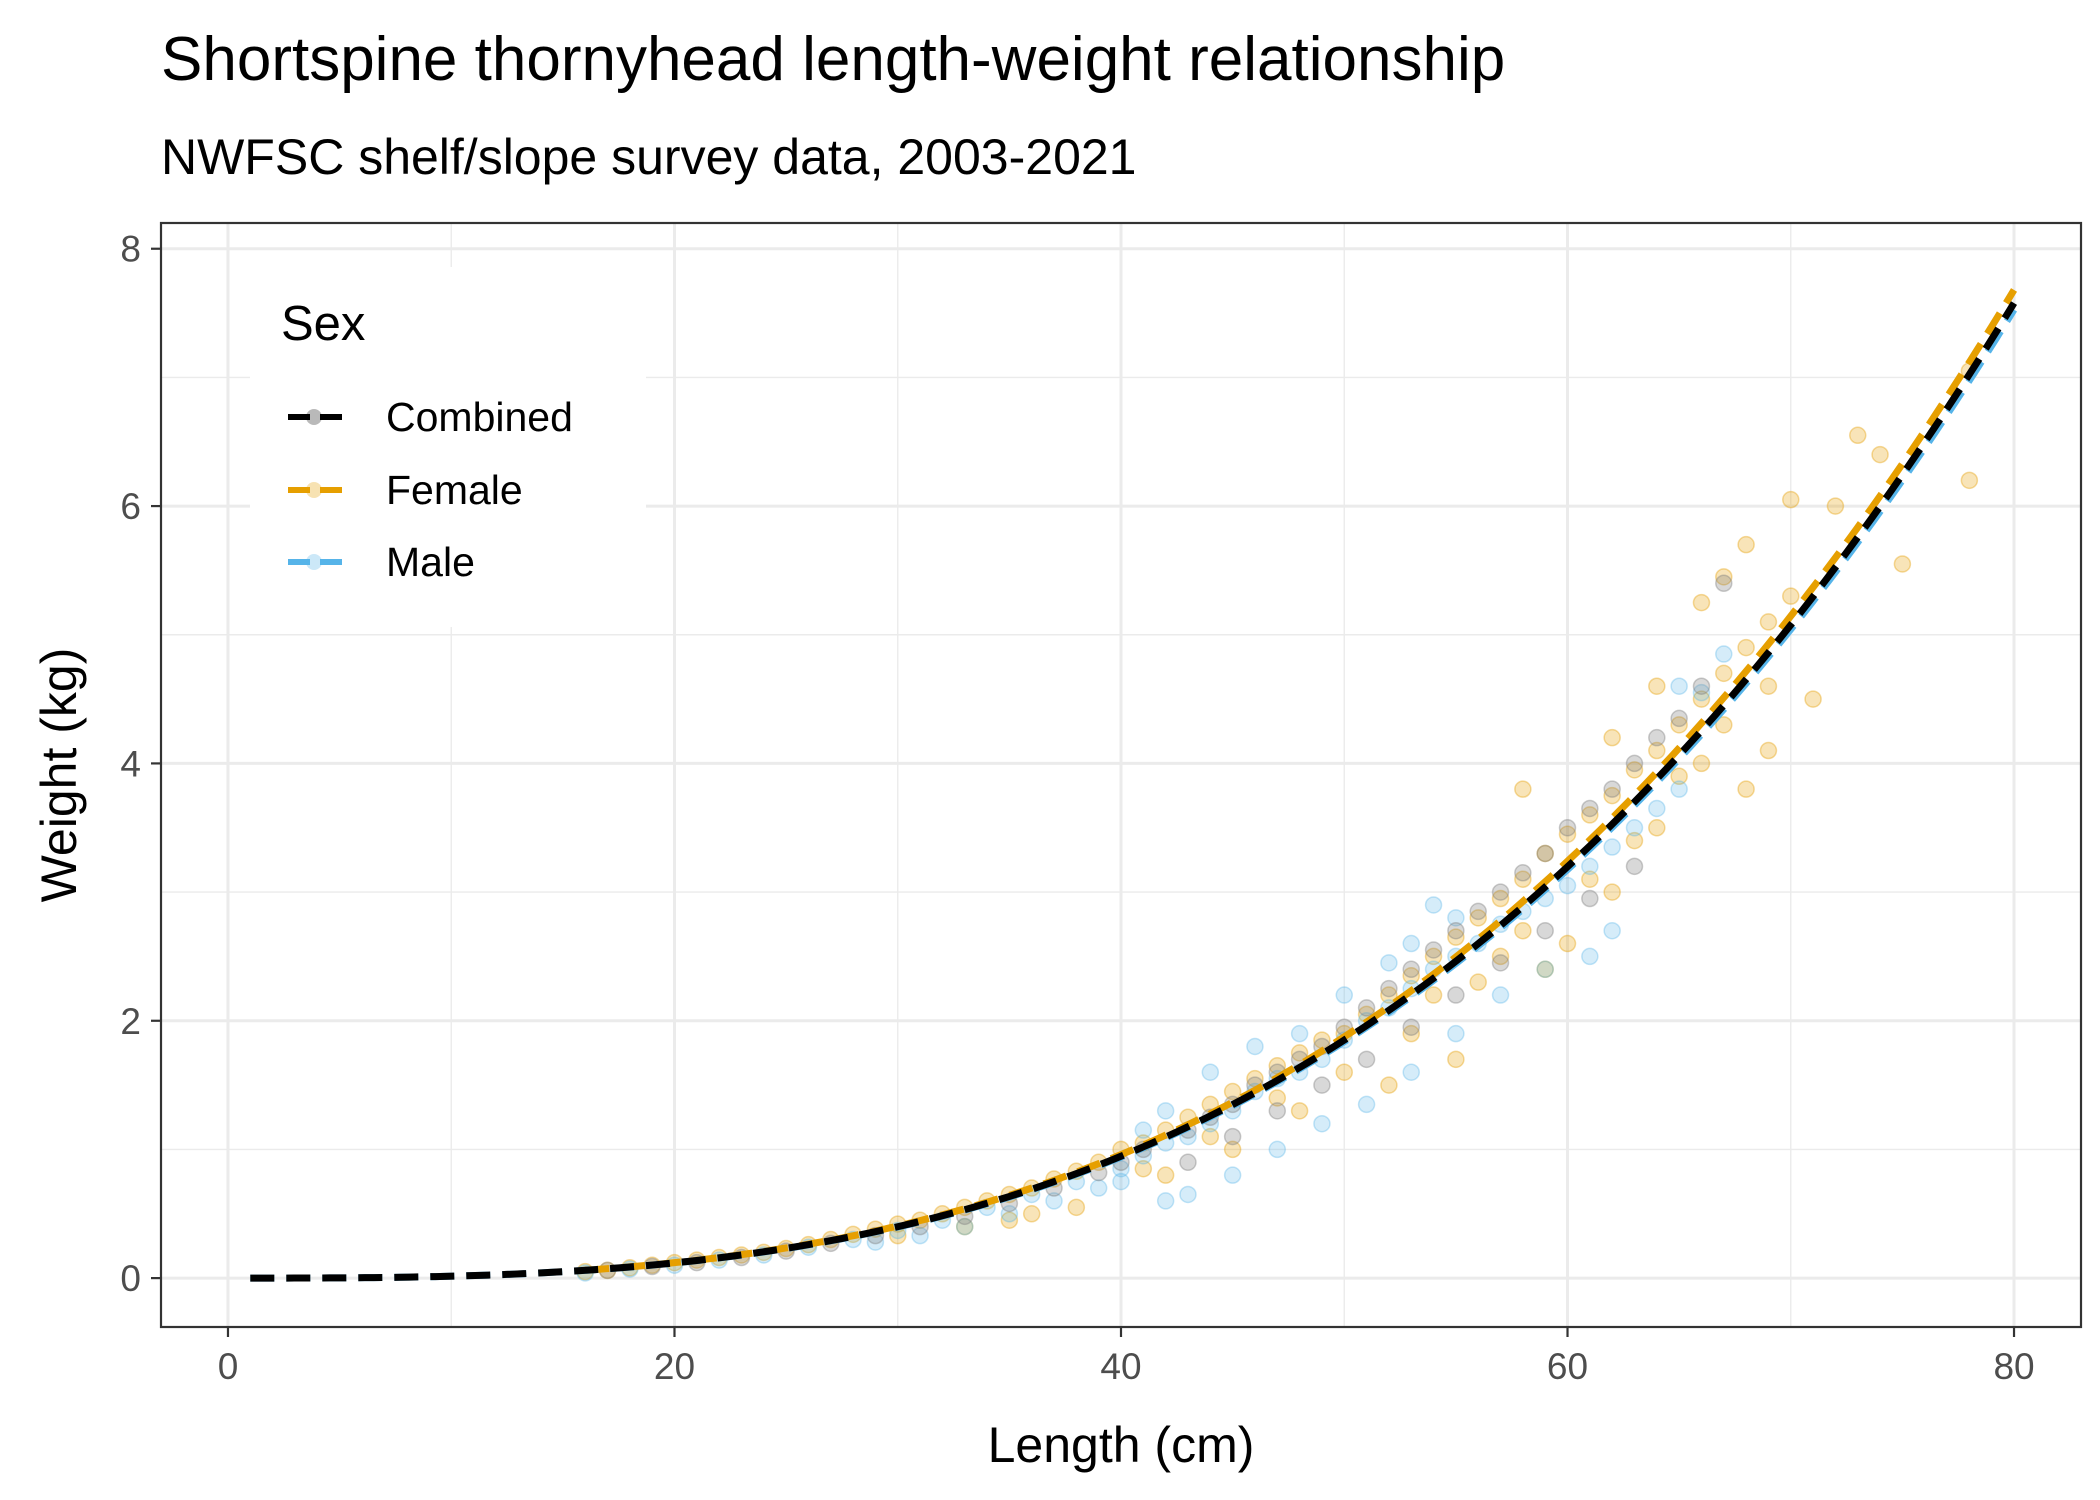  What do you see at coordinates (1120, 1366) in the screenshot?
I see `x-tick-label: 40` at bounding box center [1120, 1366].